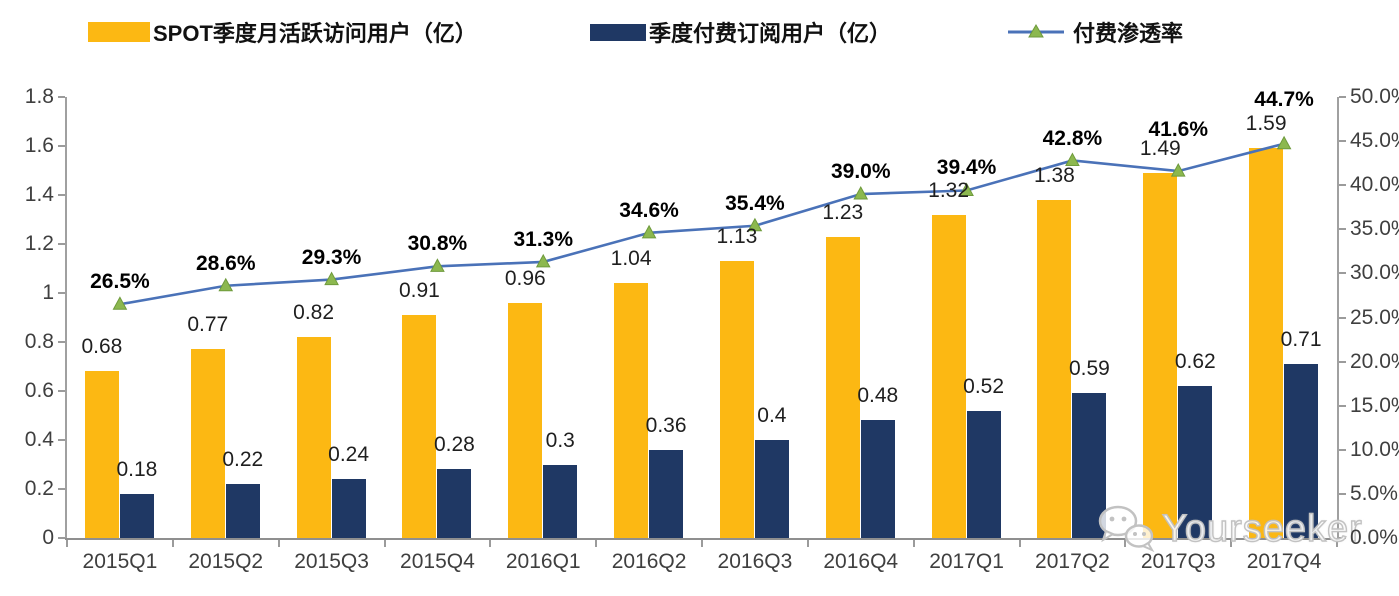 The width and height of the screenshot is (1399, 596). What do you see at coordinates (119, 32) in the screenshot?
I see `mau-legend-swatch` at bounding box center [119, 32].